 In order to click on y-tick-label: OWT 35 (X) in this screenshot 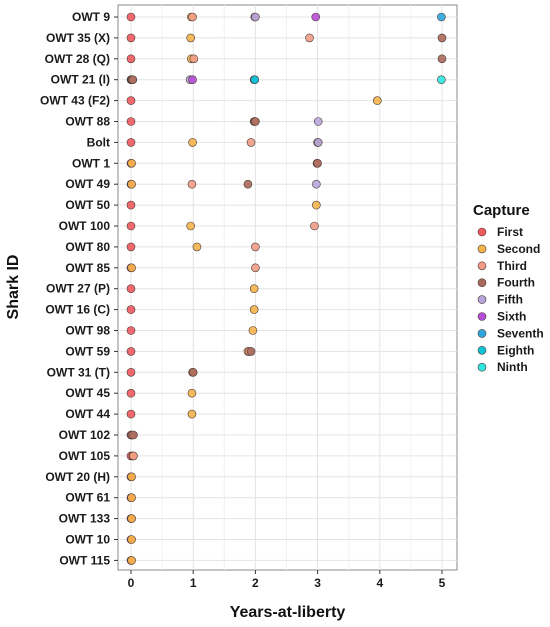, I will do `click(78, 38)`.